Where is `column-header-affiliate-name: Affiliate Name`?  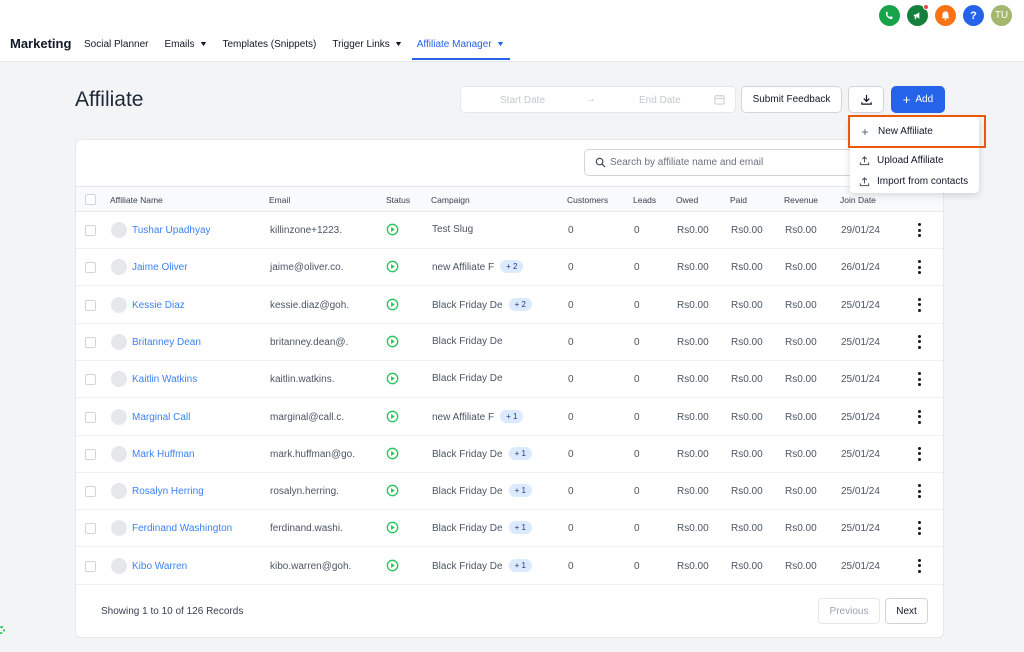
column-header-affiliate-name: Affiliate Name is located at coordinates (136, 200).